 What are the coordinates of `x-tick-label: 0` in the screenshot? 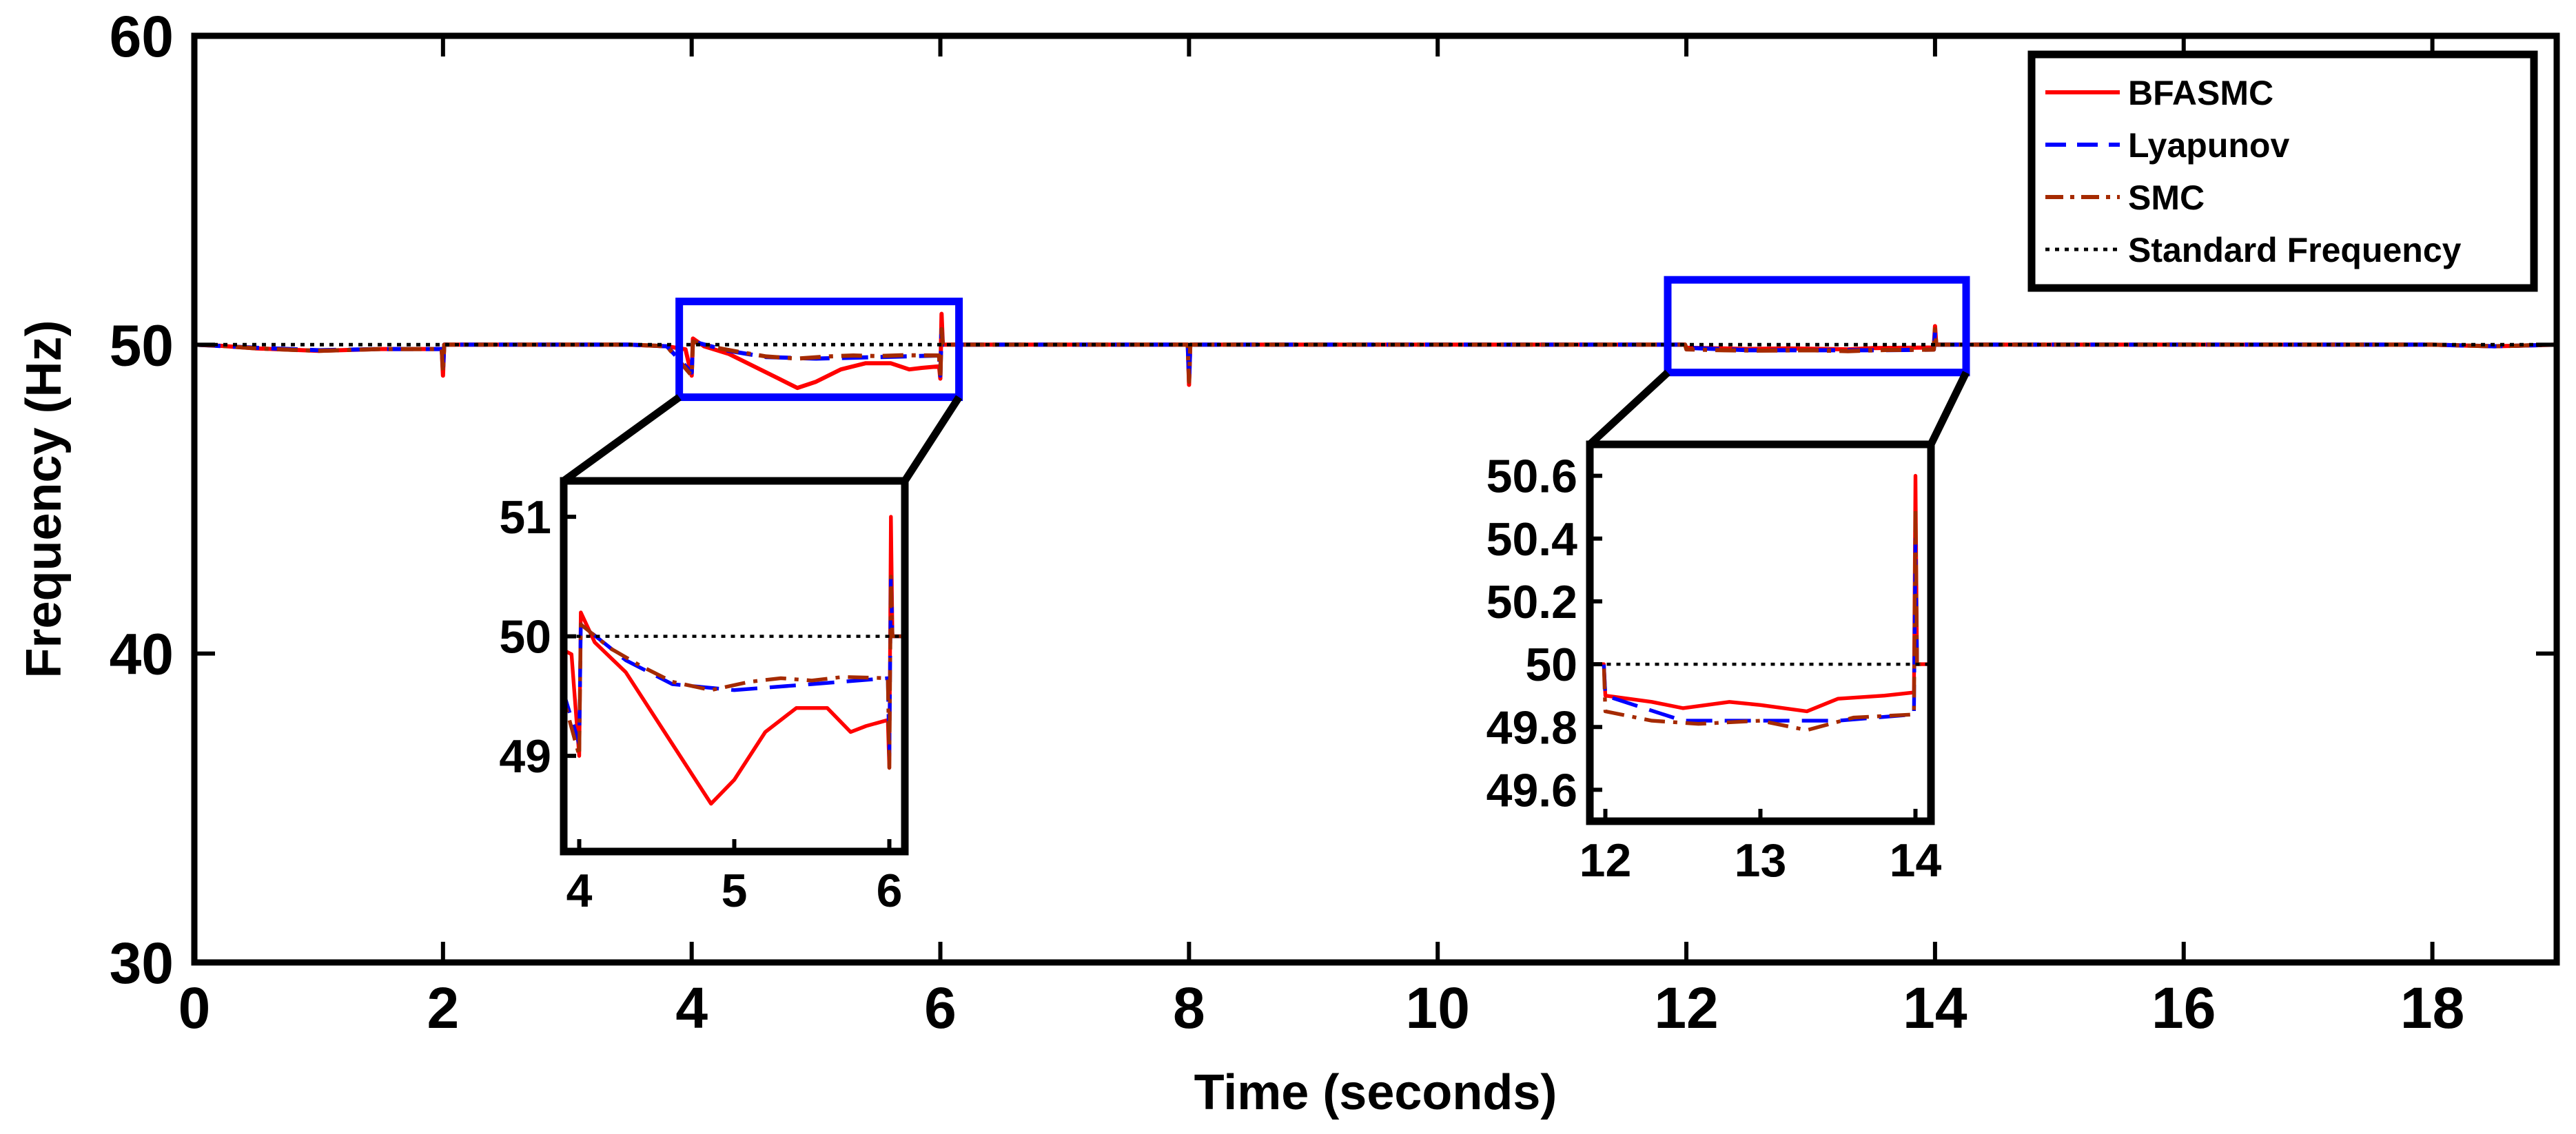 It's located at (194, 1008).